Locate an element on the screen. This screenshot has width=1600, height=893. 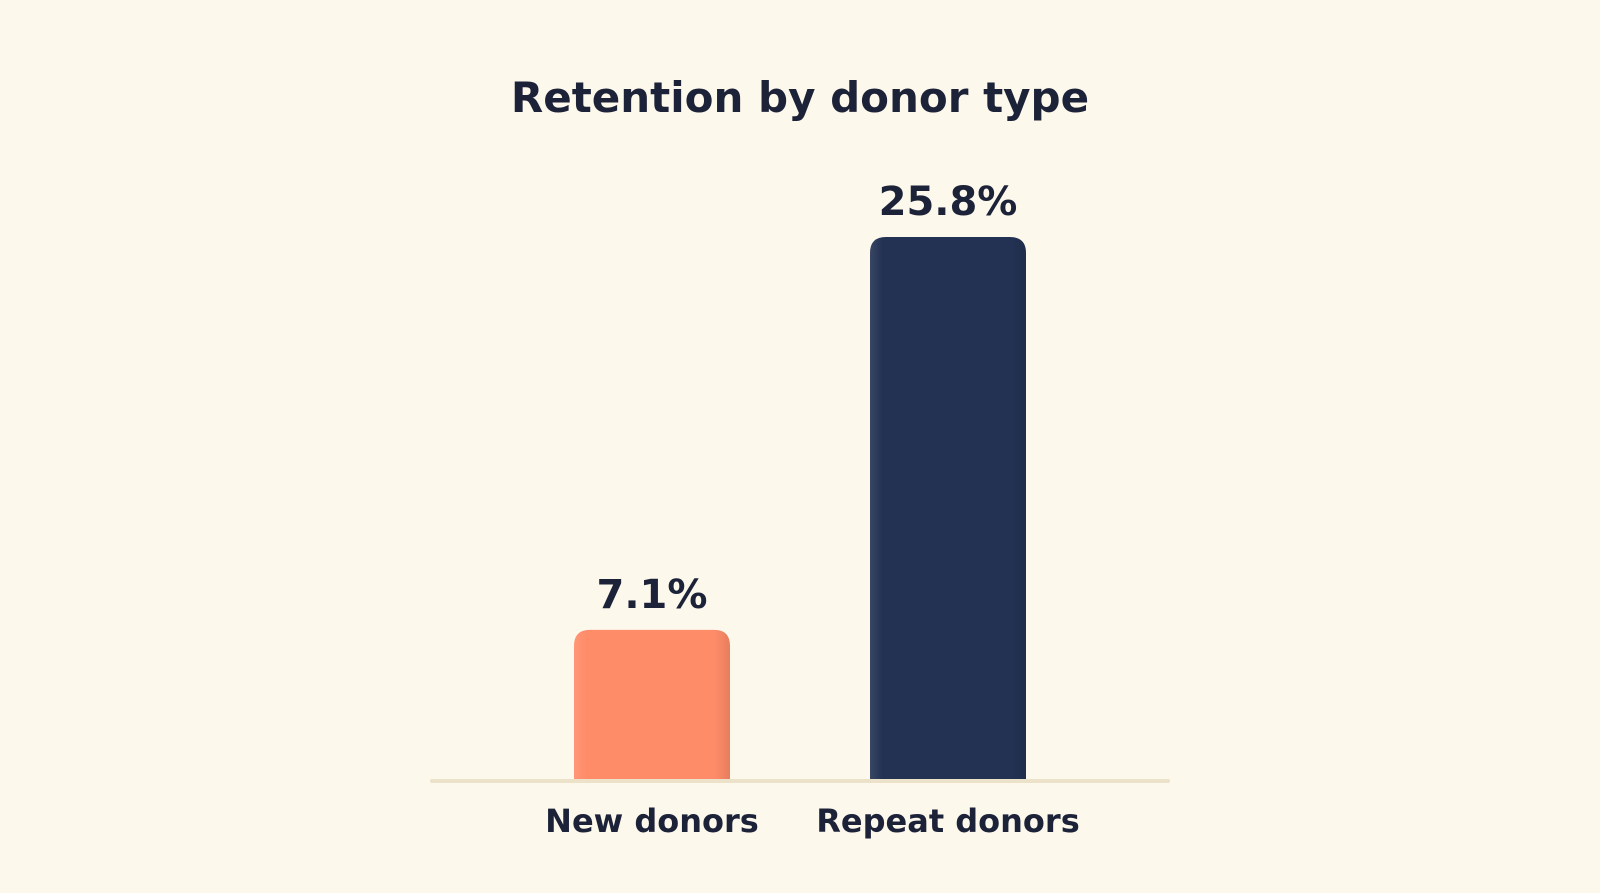
category-label: New donors is located at coordinates (652, 821).